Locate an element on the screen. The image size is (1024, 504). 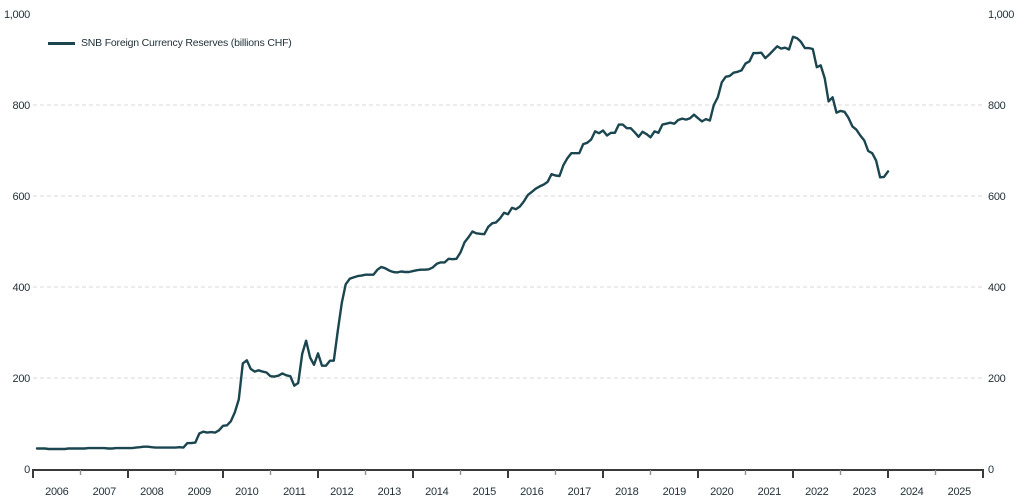
x-axis-year-label: 2011 is located at coordinates (294, 492).